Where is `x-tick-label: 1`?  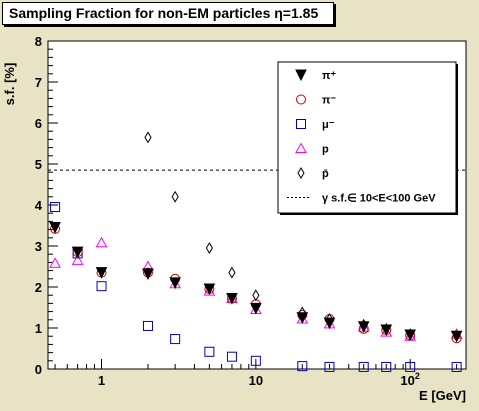 x-tick-label: 1 is located at coordinates (101, 380).